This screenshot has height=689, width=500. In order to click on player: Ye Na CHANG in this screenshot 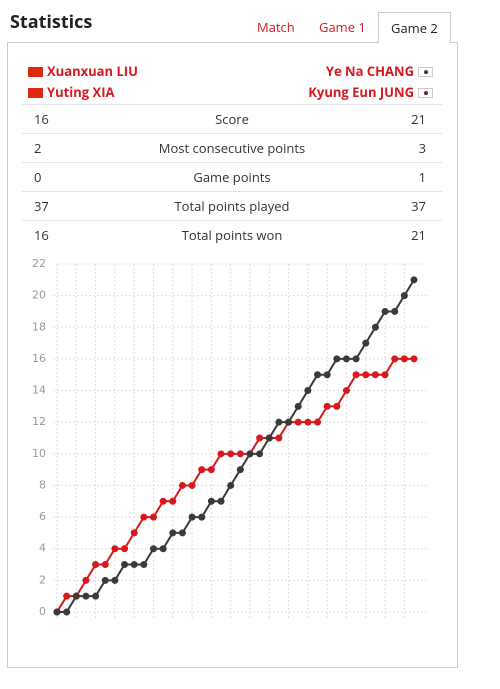, I will do `click(379, 71)`.